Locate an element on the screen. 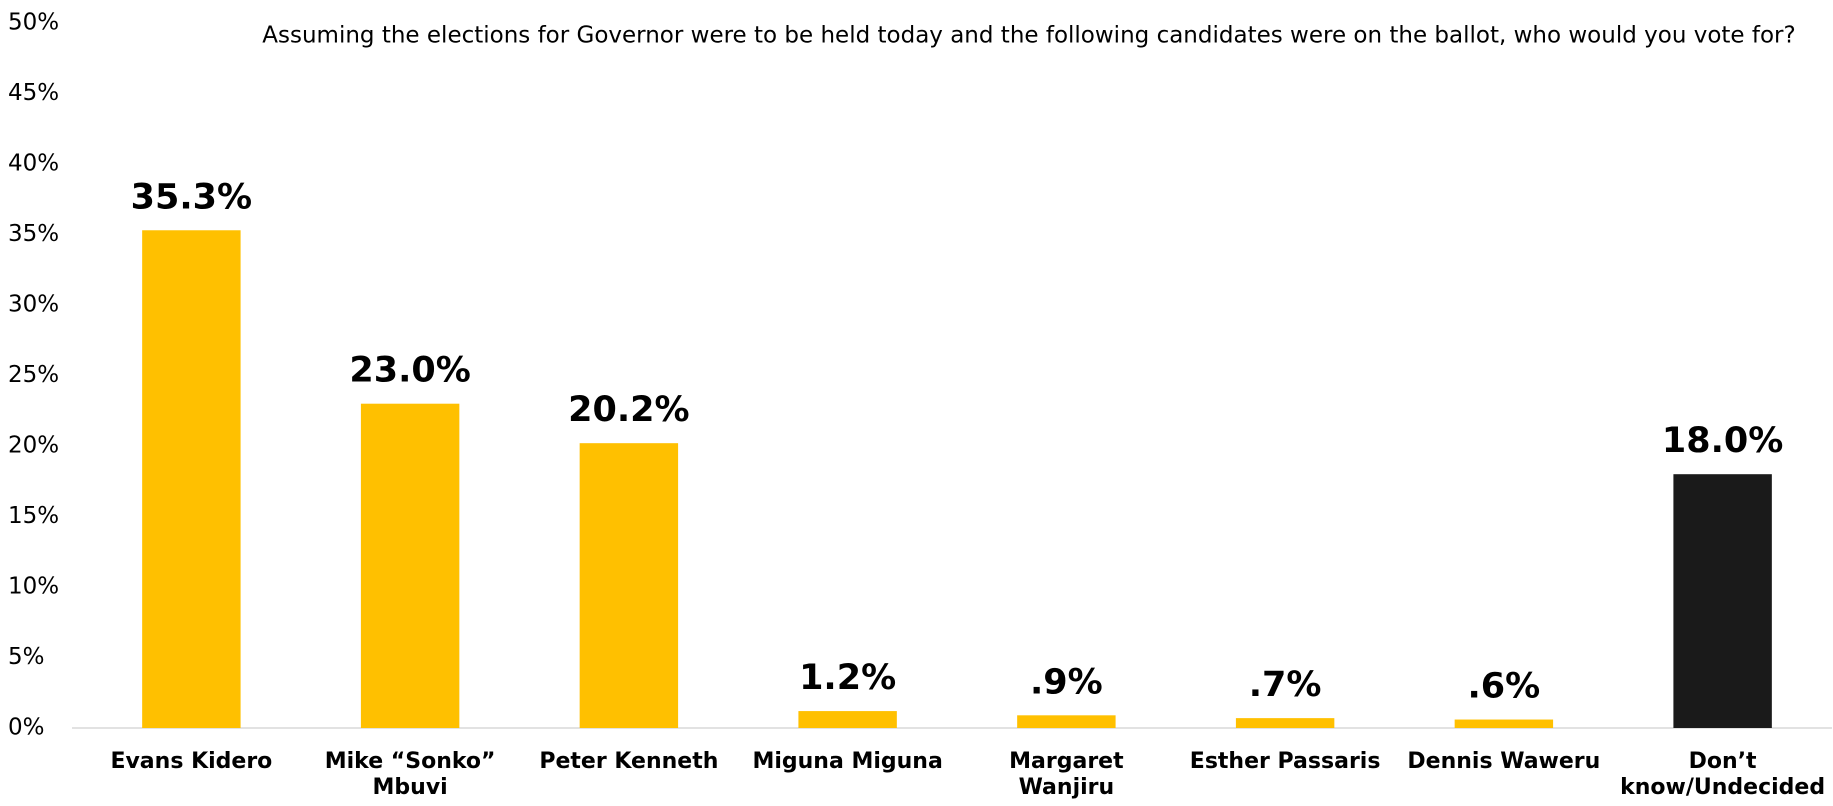 Image resolution: width=1833 pixels, height=806 pixels. value-label: 20.2% is located at coordinates (628, 410).